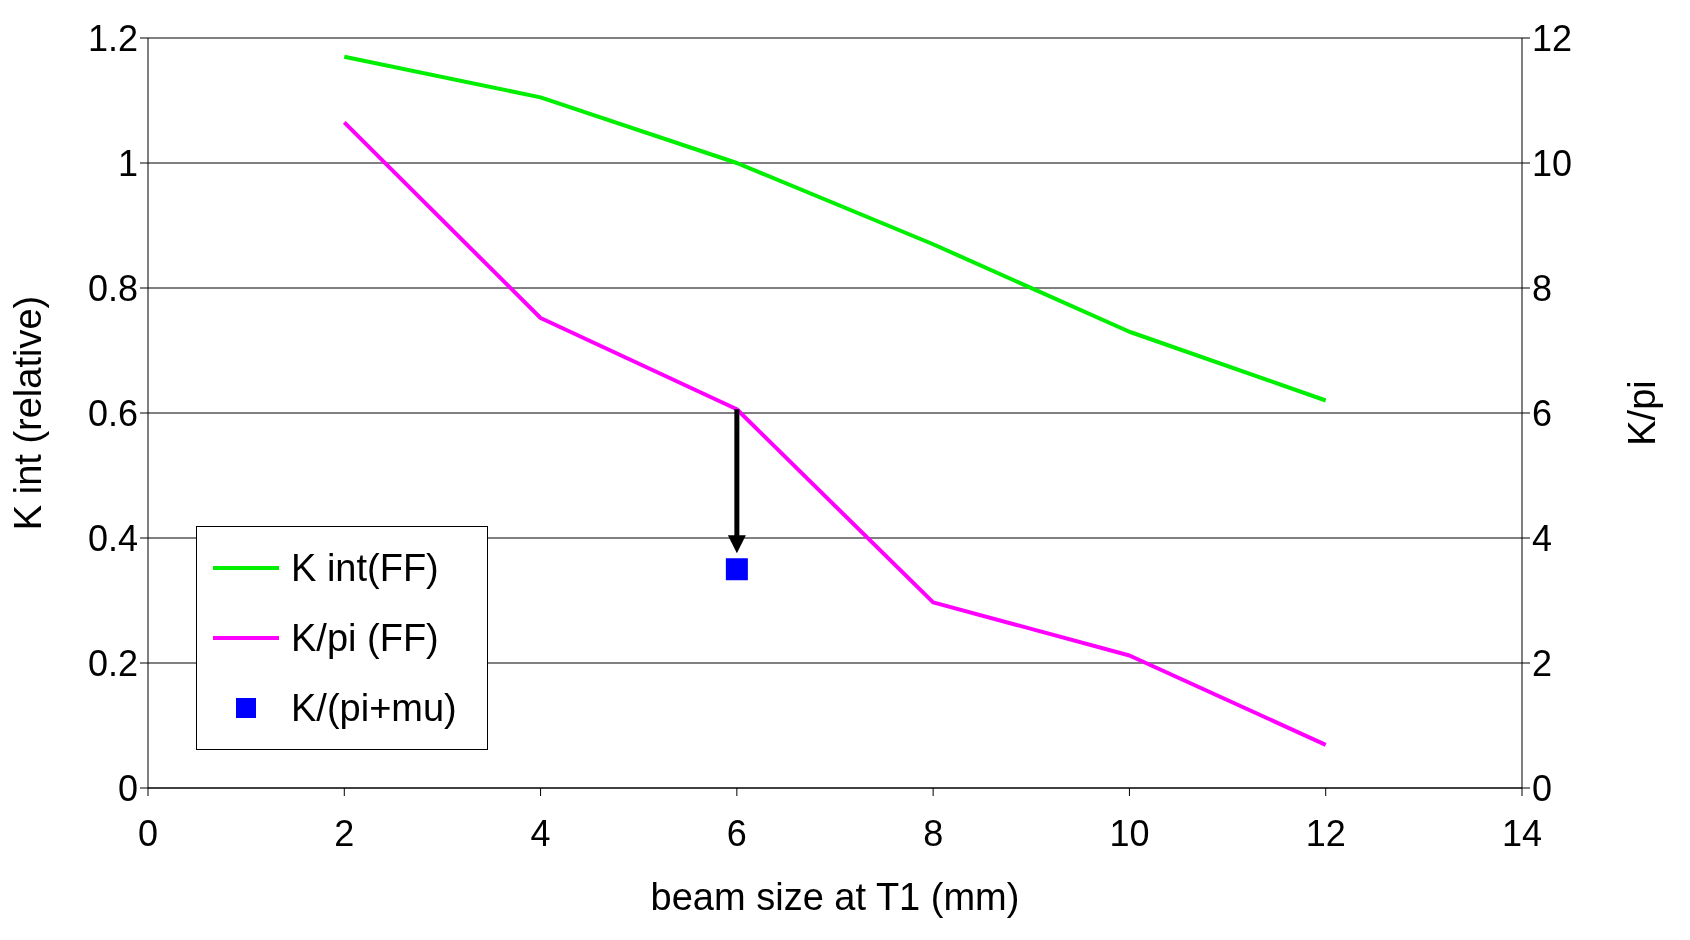 The width and height of the screenshot is (1690, 940). Describe the element at coordinates (736, 833) in the screenshot. I see `x-tick-label: 6` at that location.